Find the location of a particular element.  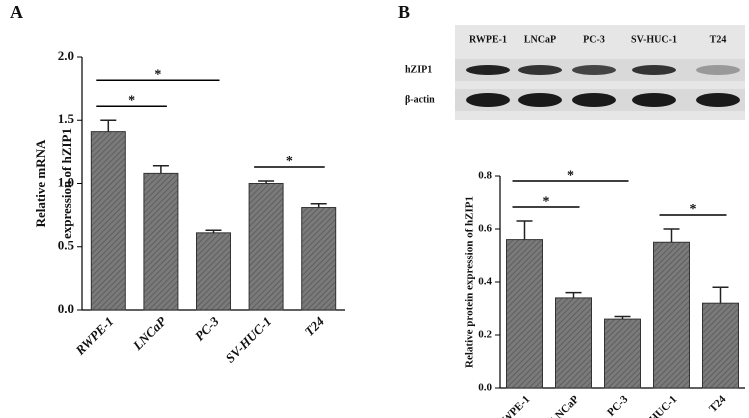

y-tick-label: 1.0 is located at coordinates (66, 181).